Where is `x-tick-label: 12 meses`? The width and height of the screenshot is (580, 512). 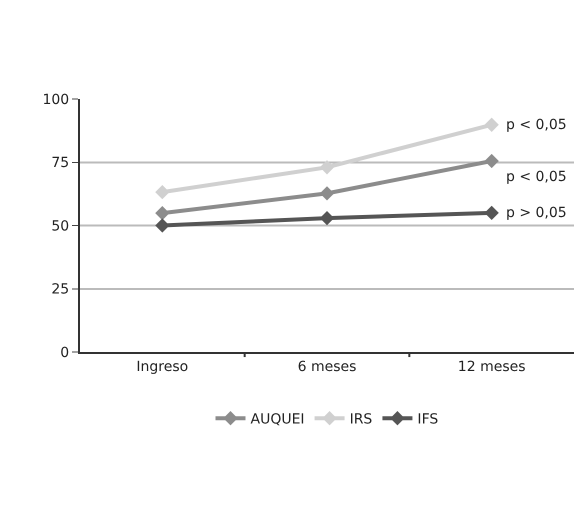 x-tick-label: 12 meses is located at coordinates (492, 366).